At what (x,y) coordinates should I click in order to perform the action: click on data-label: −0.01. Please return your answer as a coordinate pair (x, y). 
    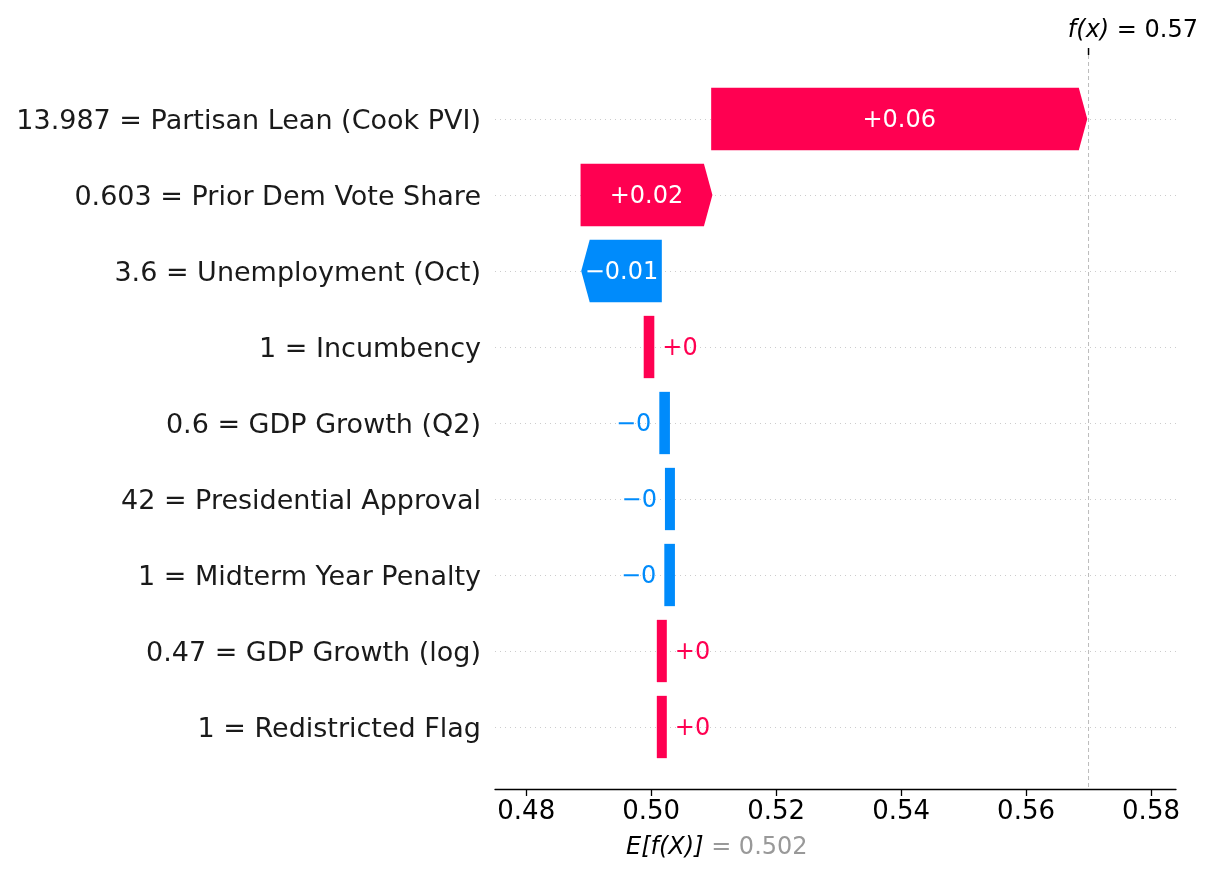
    Looking at the image, I should click on (621, 271).